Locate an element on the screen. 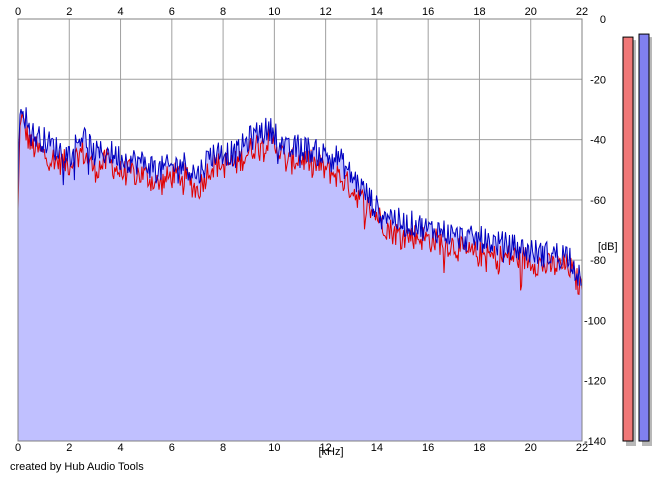  x-tick-bottom-6: 6 is located at coordinates (172, 448).